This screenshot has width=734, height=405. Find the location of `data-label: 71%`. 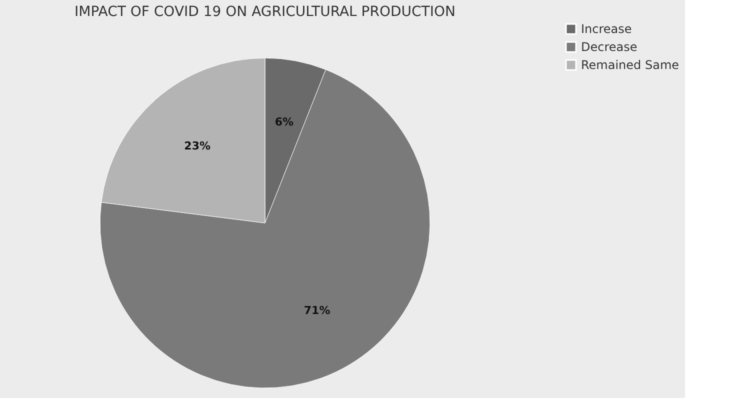

data-label: 71% is located at coordinates (317, 311).